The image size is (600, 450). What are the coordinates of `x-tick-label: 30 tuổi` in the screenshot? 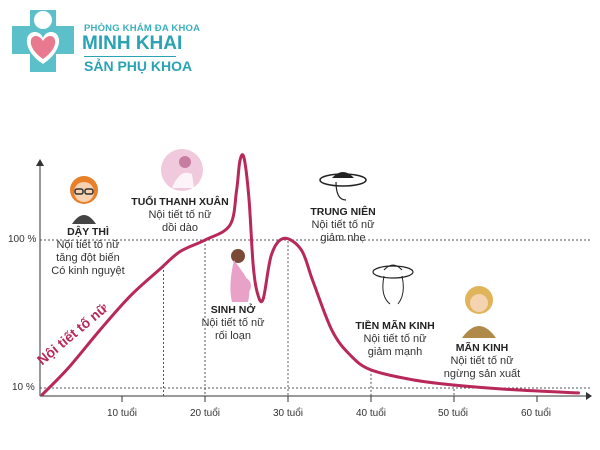 It's located at (288, 413).